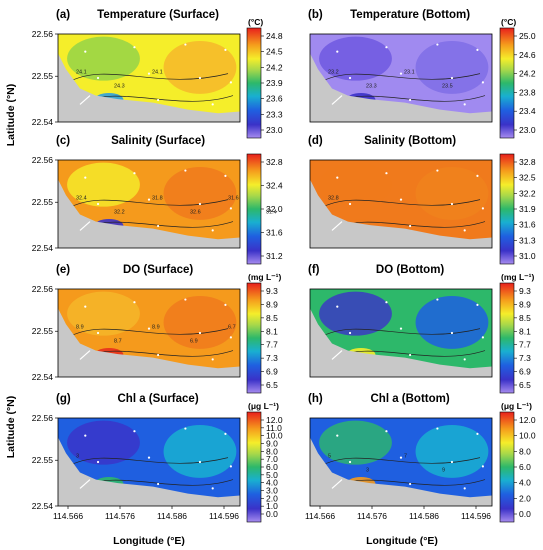 The image size is (543, 550). I want to click on colorbar-tick-label: 8.9, so click(525, 304).